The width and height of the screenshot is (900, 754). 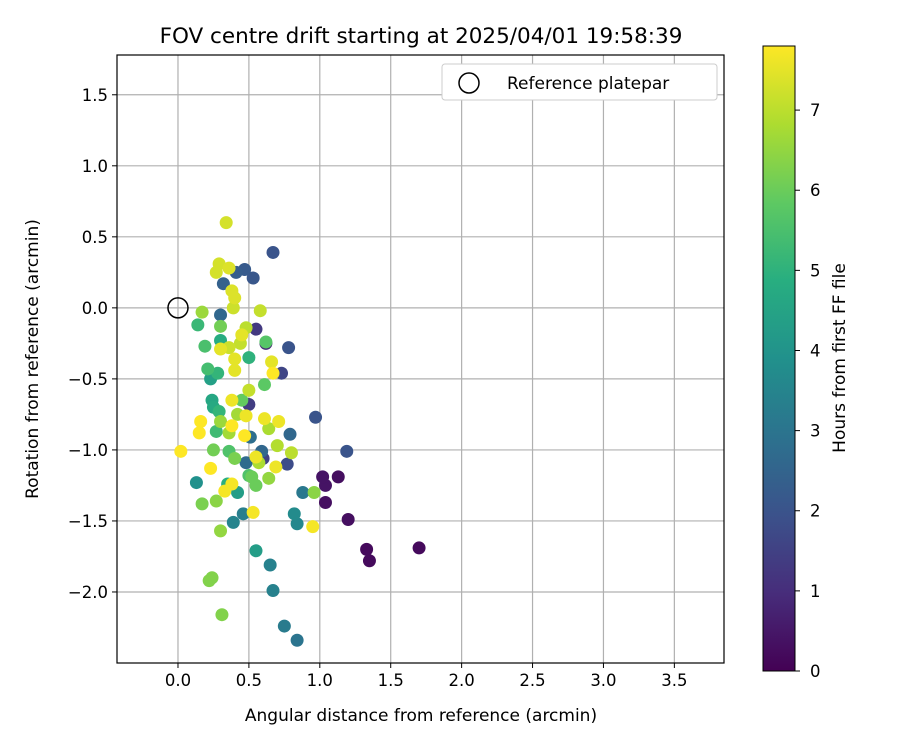 I want to click on y-tick-label: −1.0, so click(x=88, y=450).